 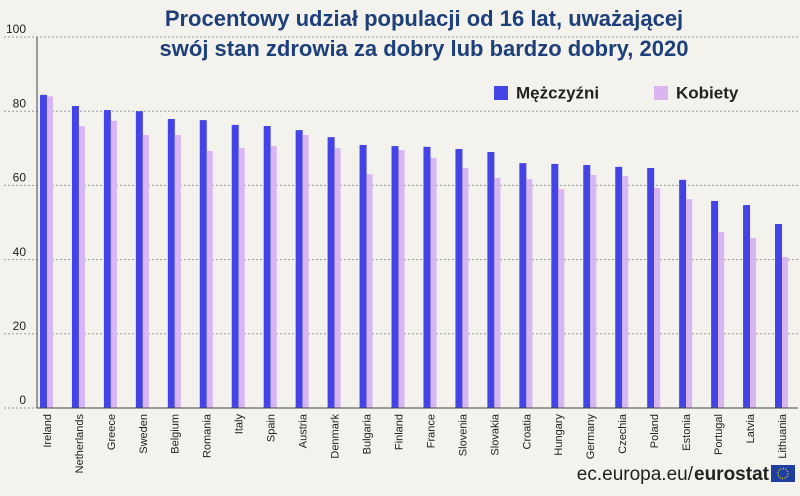 What do you see at coordinates (591, 437) in the screenshot?
I see `x-tick-label: Germany` at bounding box center [591, 437].